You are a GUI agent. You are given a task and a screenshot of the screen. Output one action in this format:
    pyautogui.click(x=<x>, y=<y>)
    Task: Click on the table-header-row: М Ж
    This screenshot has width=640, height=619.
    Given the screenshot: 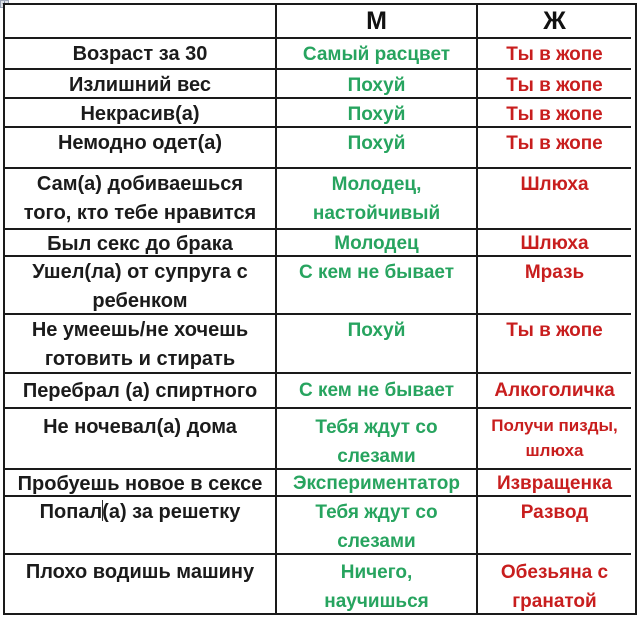 What is the action you would take?
    pyautogui.click(x=318, y=22)
    